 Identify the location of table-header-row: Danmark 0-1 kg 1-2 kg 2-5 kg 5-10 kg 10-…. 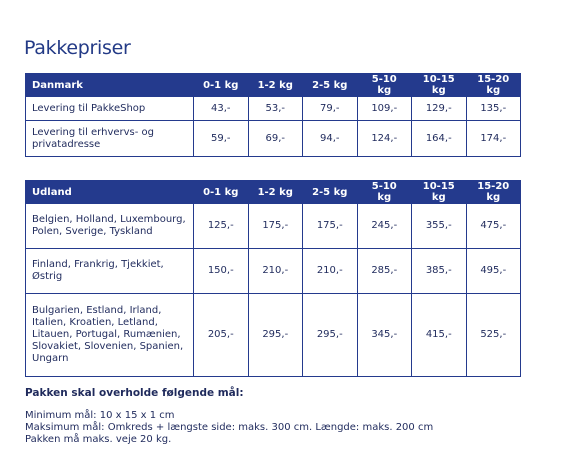
(273, 85).